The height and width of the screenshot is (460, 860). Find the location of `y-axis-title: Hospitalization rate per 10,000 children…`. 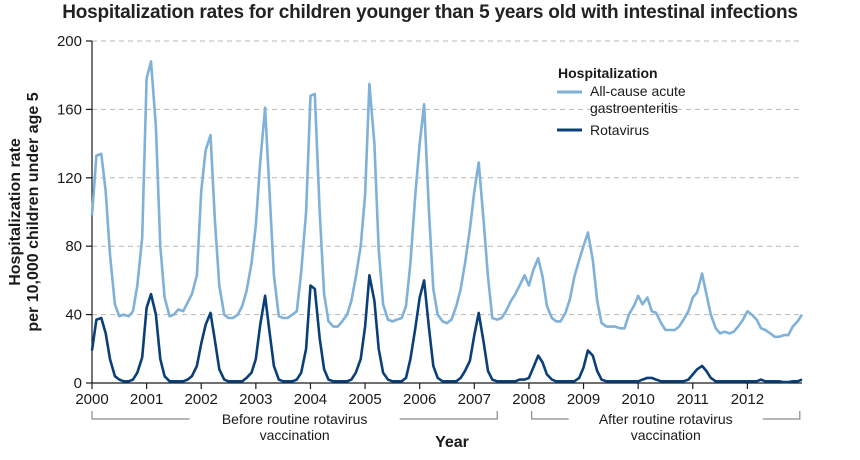

y-axis-title: Hospitalization rate per 10,000 children… is located at coordinates (24, 211).